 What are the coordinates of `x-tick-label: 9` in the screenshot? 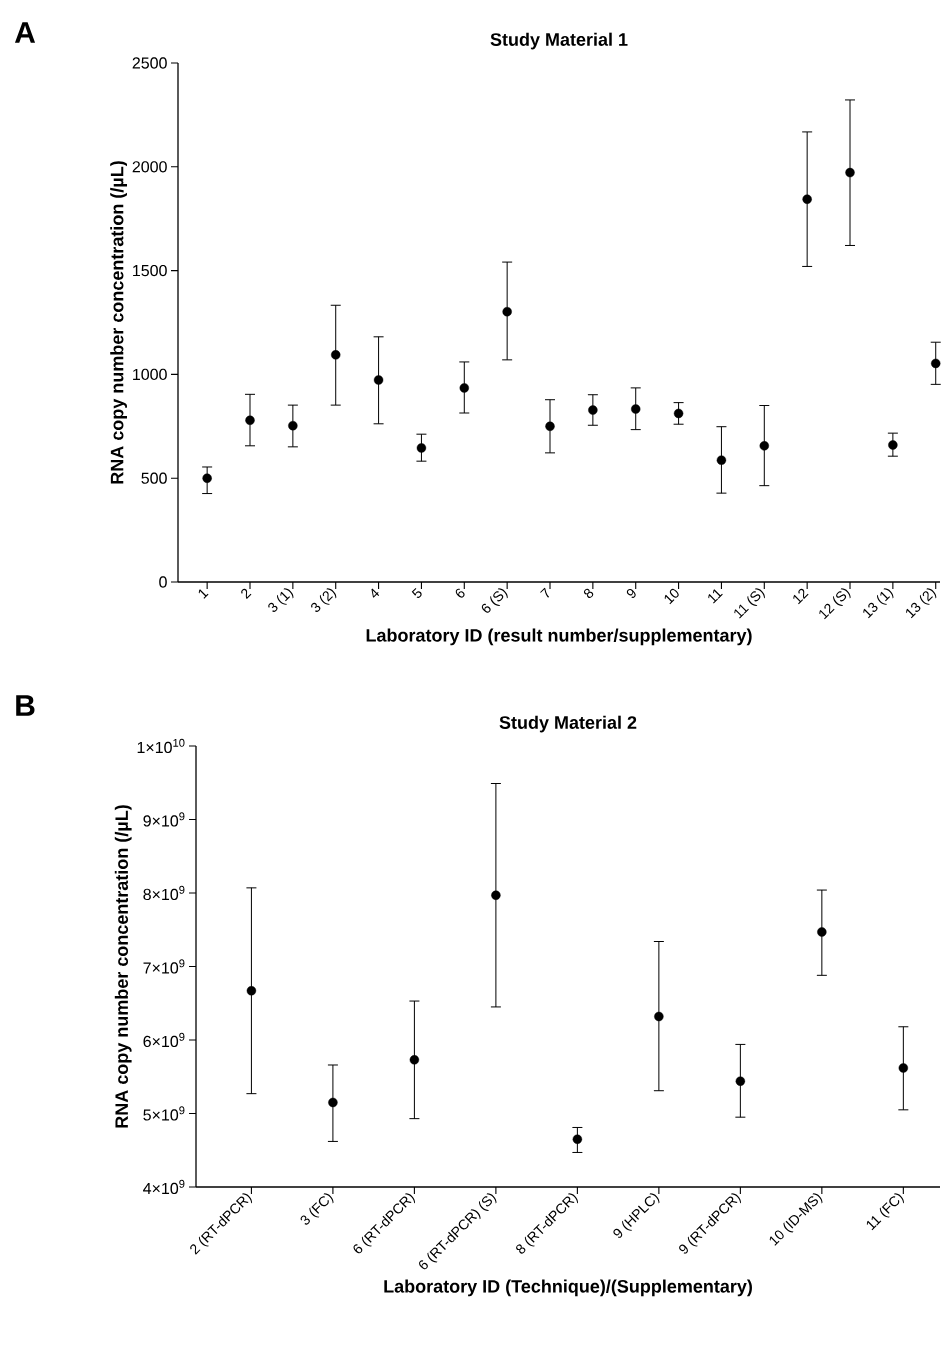 It's located at (631, 593).